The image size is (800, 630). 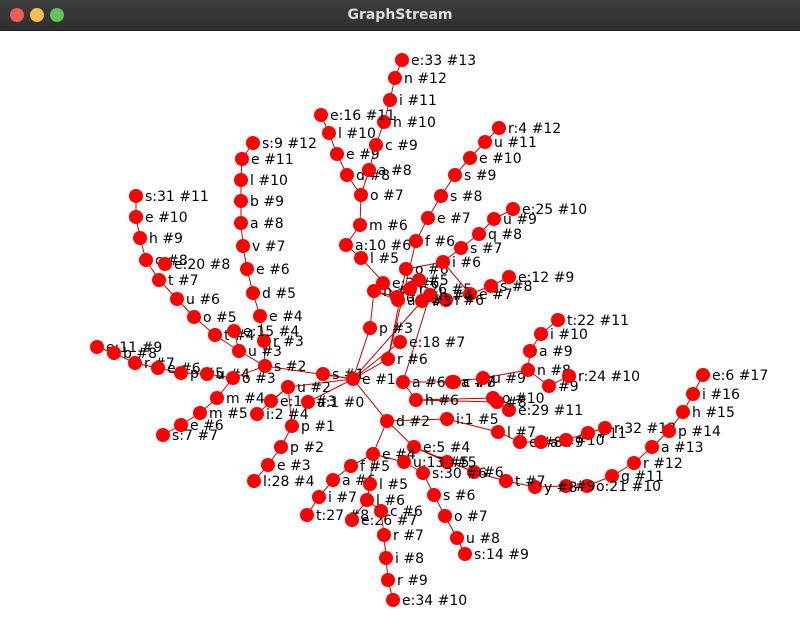 What do you see at coordinates (552, 488) in the screenshot?
I see `graph-node: y #8` at bounding box center [552, 488].